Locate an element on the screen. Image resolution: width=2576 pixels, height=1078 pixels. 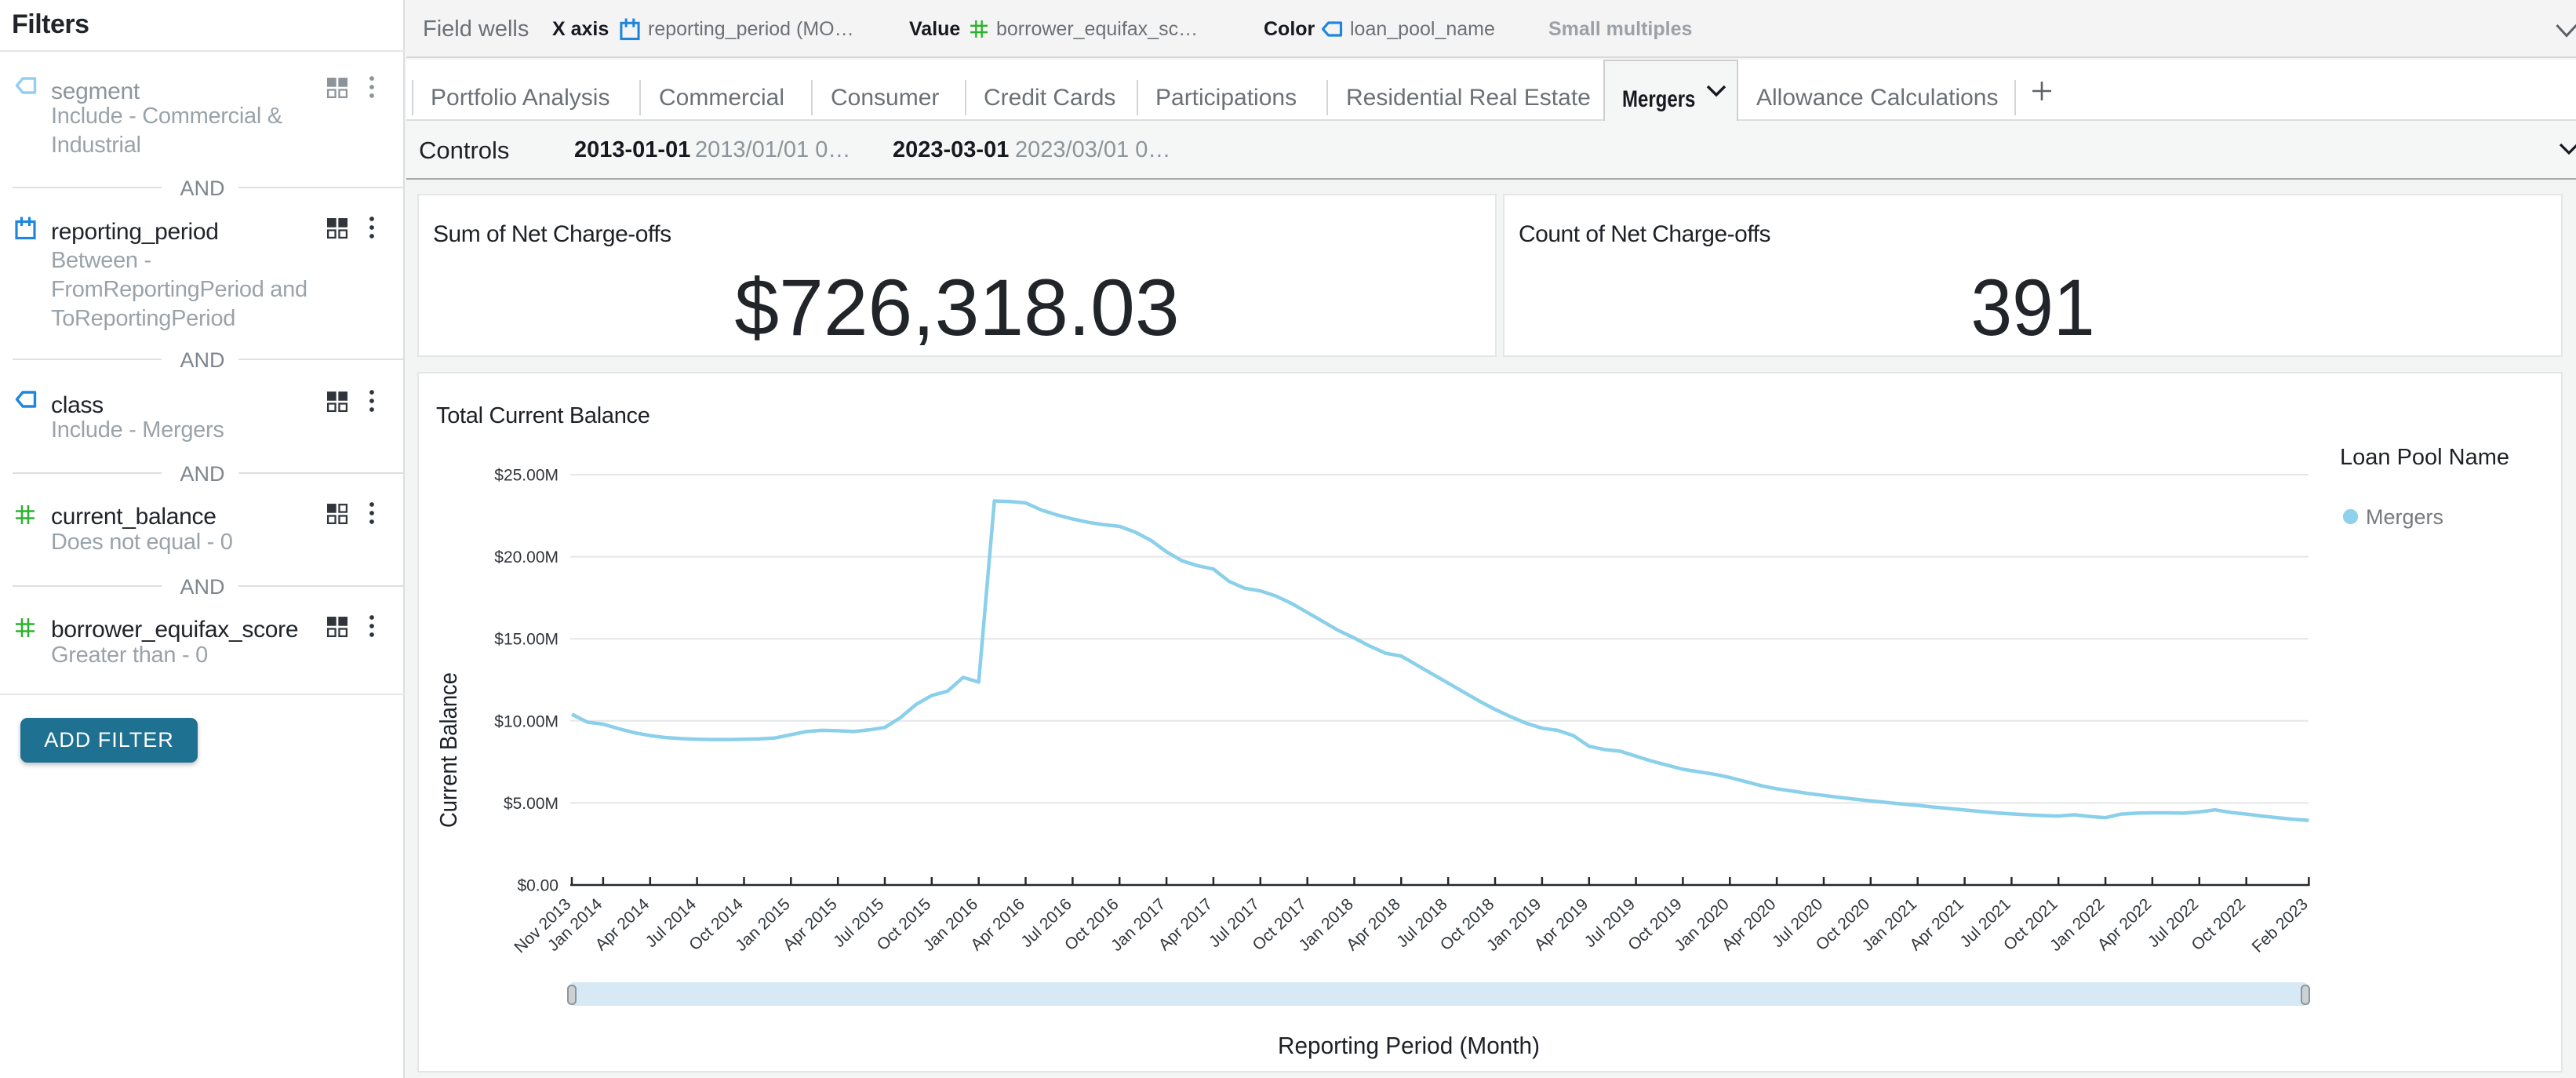
svg-text: Reporting Period (Month) is located at coordinates (1409, 1045).